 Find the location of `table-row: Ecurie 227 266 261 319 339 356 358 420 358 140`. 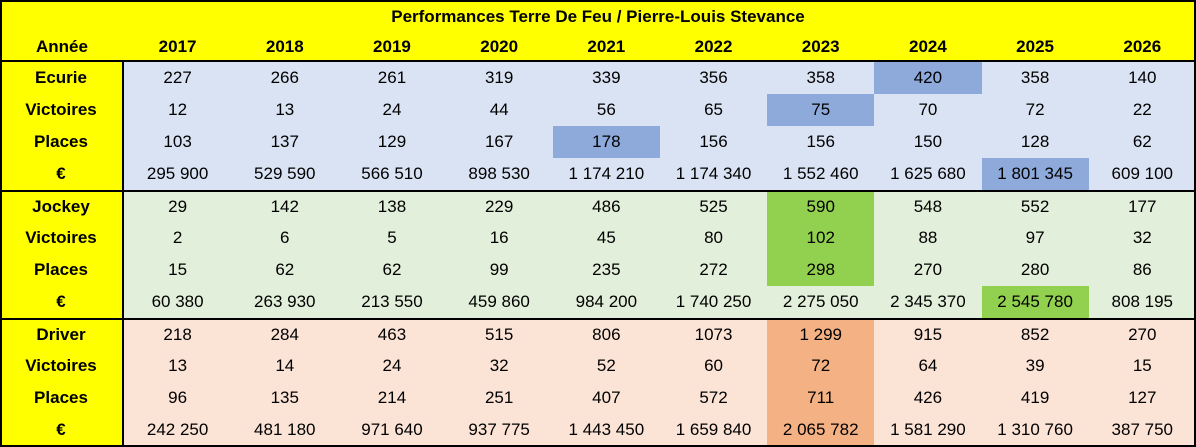

table-row: Ecurie 227 266 261 319 339 356 358 420 358 140 is located at coordinates (598, 78).